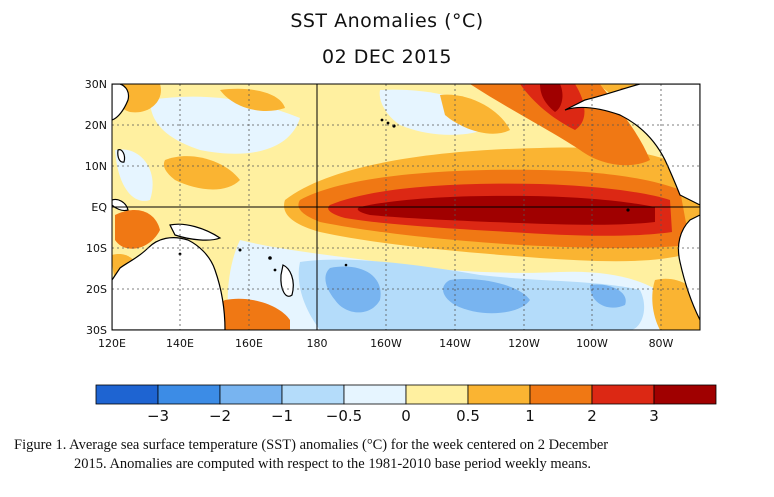 The image size is (774, 497). I want to click on new-guinea-landmass, so click(195, 232).